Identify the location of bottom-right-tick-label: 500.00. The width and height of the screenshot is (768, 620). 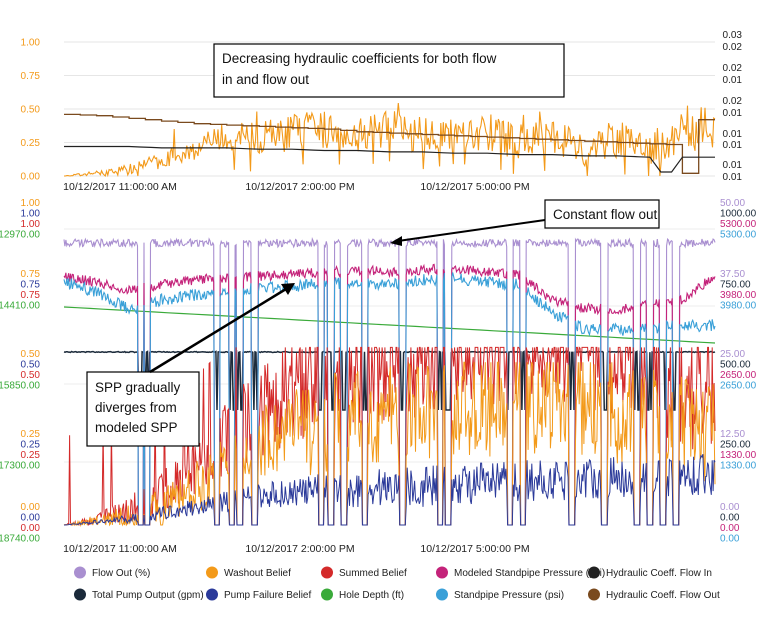
(735, 365).